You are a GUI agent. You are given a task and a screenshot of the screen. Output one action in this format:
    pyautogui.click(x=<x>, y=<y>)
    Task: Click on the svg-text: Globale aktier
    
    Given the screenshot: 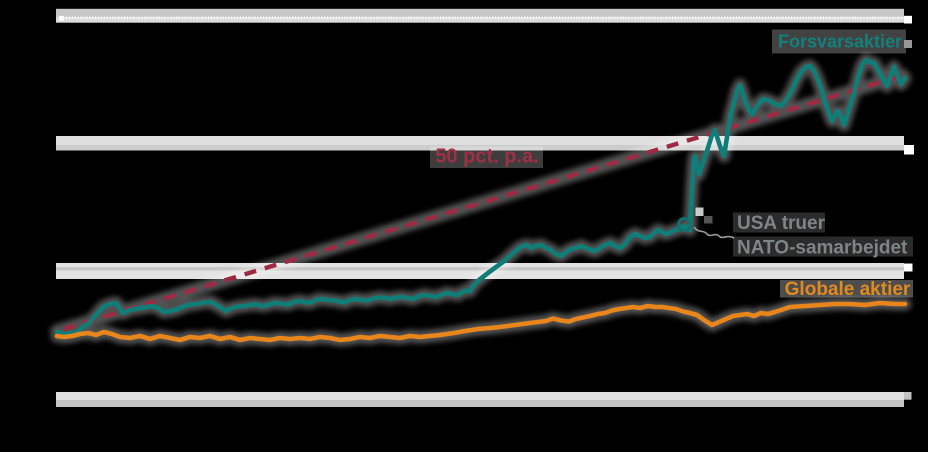 What is the action you would take?
    pyautogui.click(x=848, y=289)
    